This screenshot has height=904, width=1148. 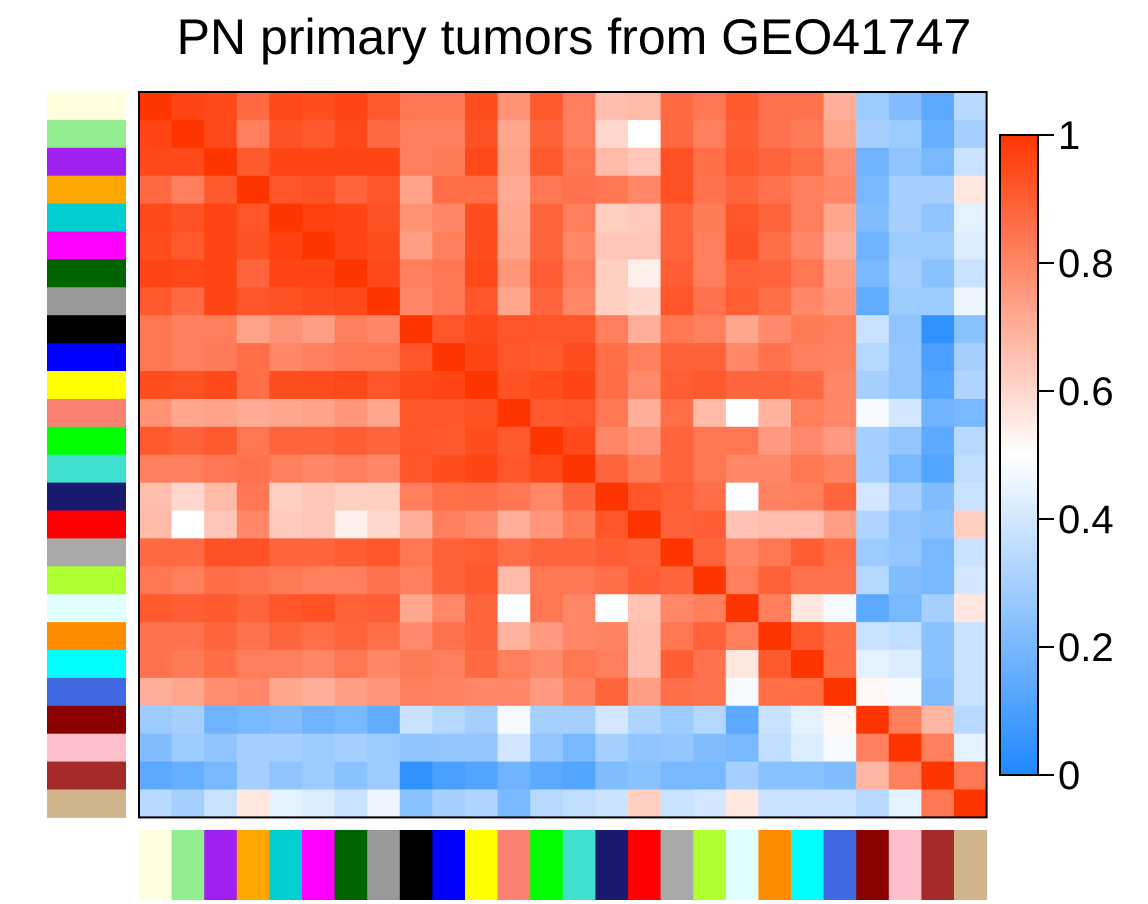 What do you see at coordinates (319, 636) in the screenshot?
I see `heatmap-cell-r19-c5` at bounding box center [319, 636].